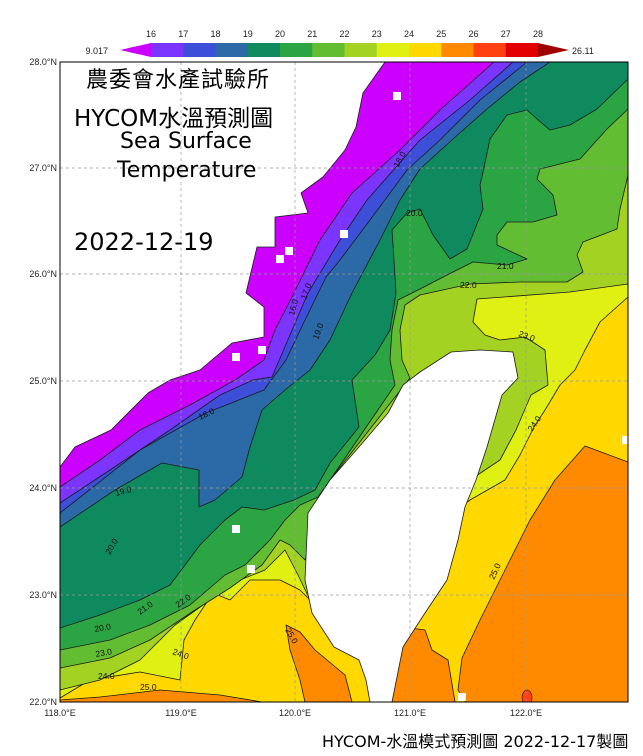  I want to click on colorbar-max-label: 26.11, so click(583, 51).